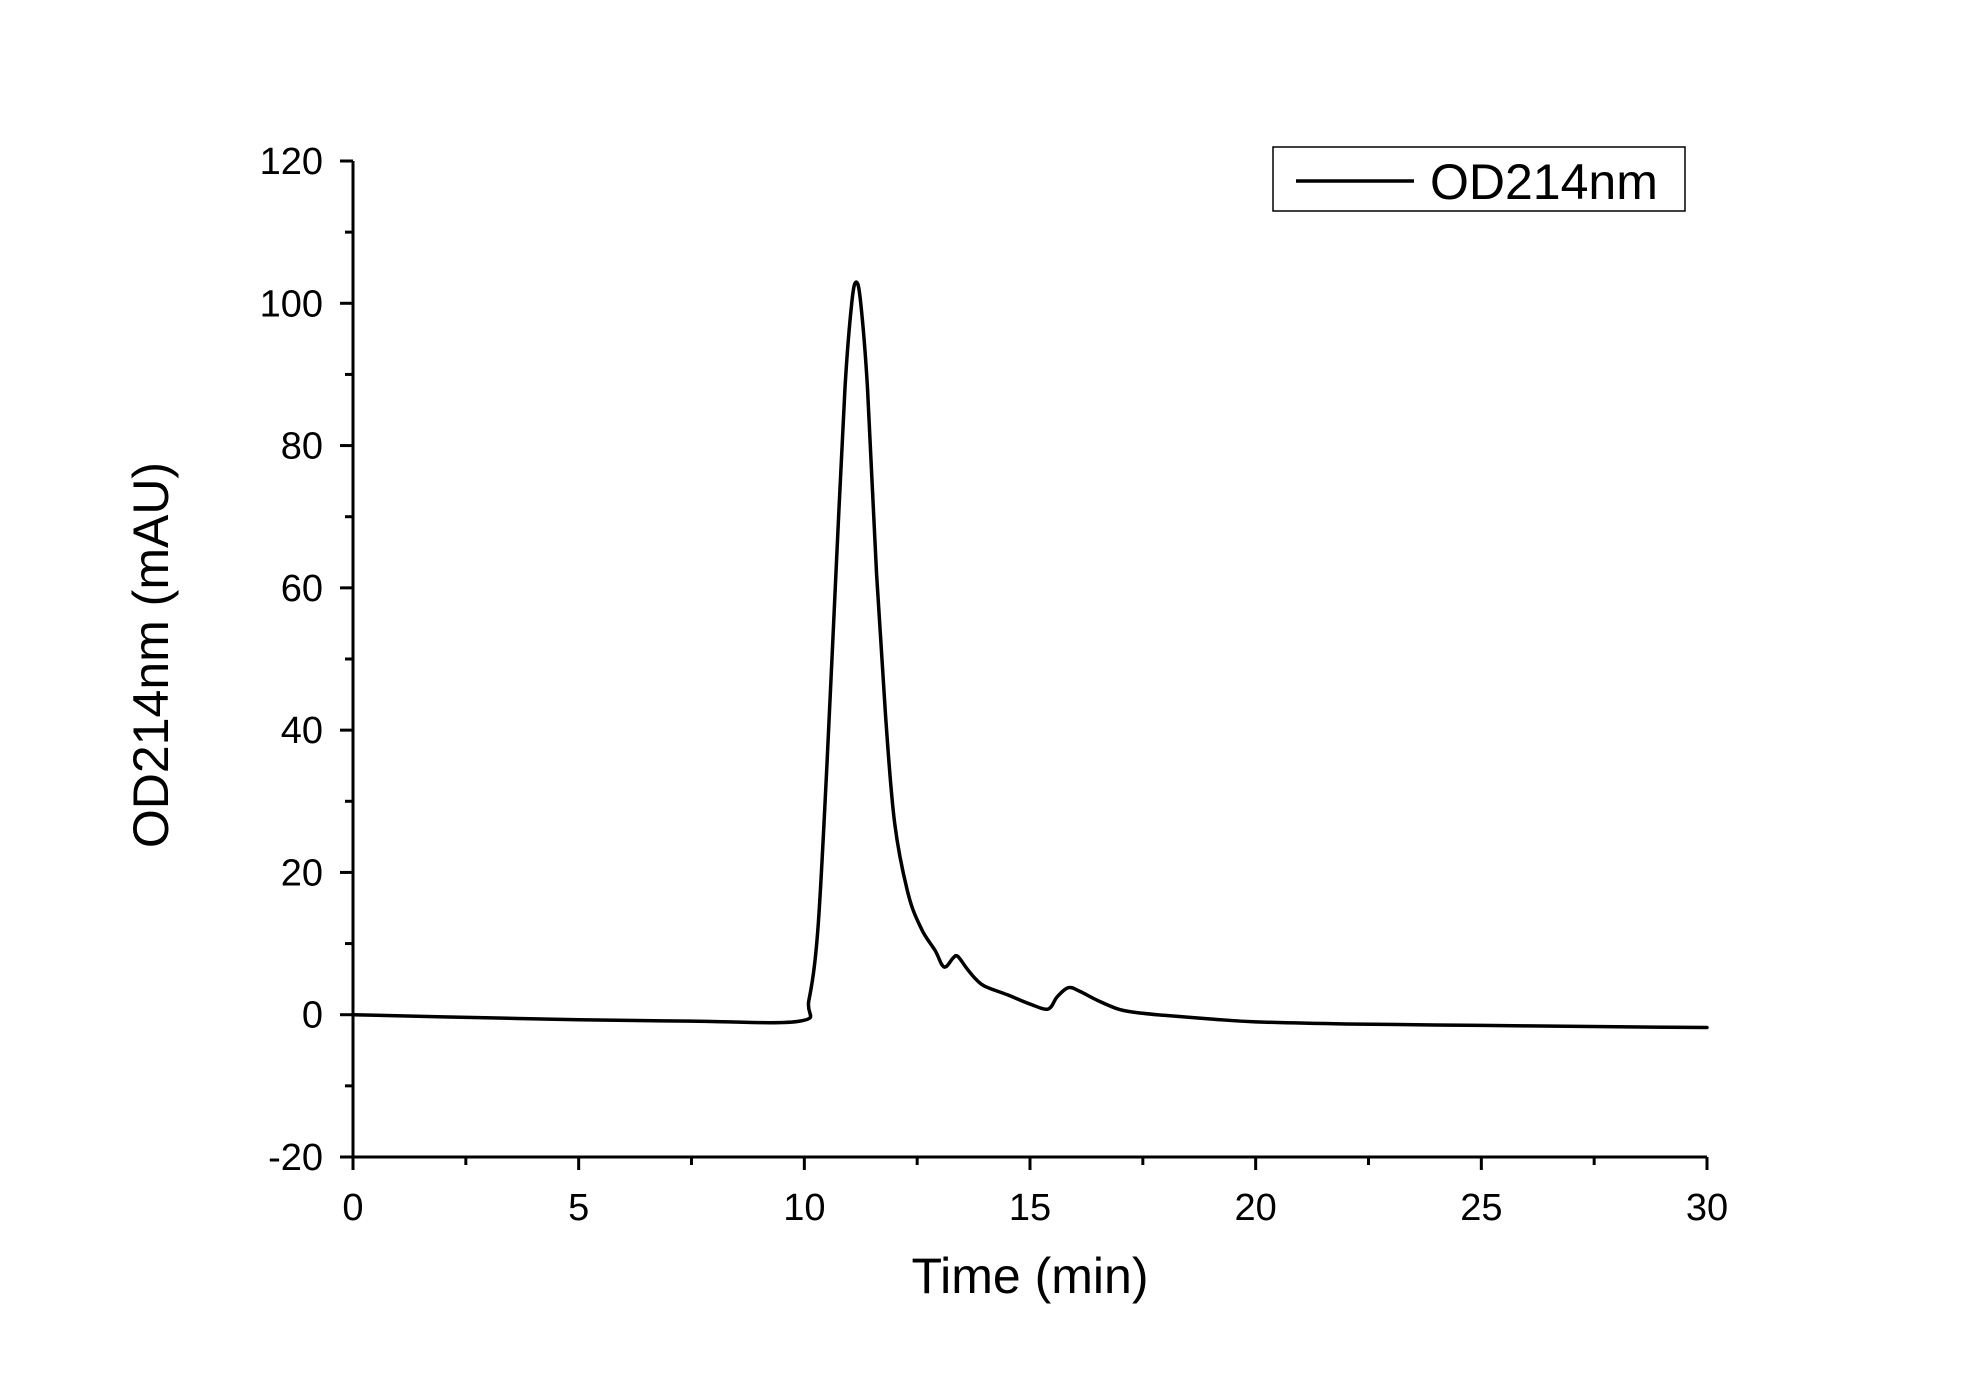 The height and width of the screenshot is (1375, 1968). Describe the element at coordinates (151, 655) in the screenshot. I see `y-axis-title: OD214nm (mAU)` at that location.